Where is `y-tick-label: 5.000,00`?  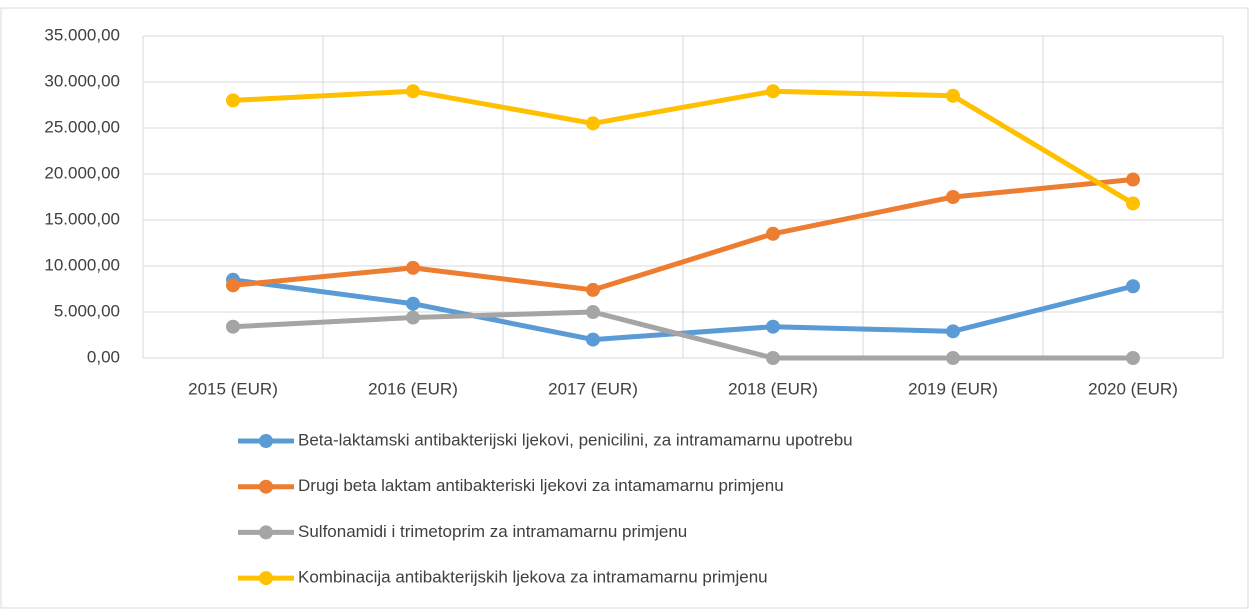 y-tick-label: 5.000,00 is located at coordinates (87, 310).